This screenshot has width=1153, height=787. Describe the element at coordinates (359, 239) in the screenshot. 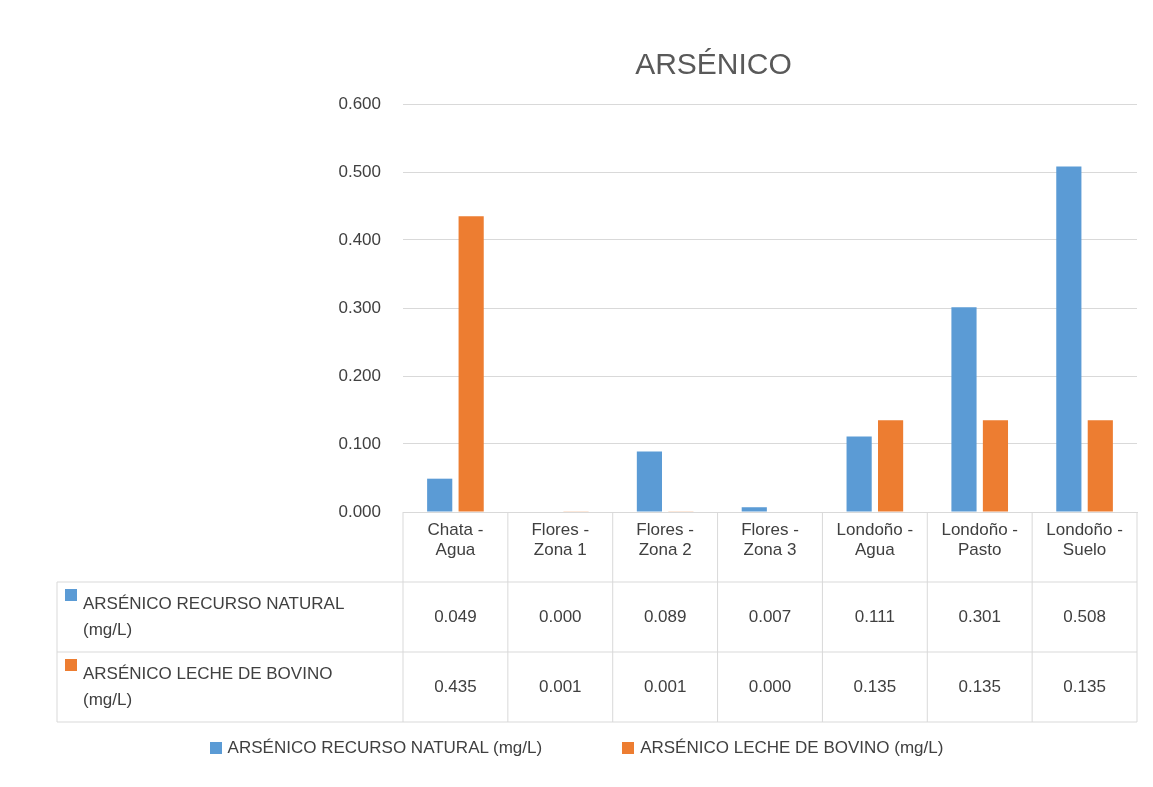

I see `y-tick-label: 0.400` at that location.